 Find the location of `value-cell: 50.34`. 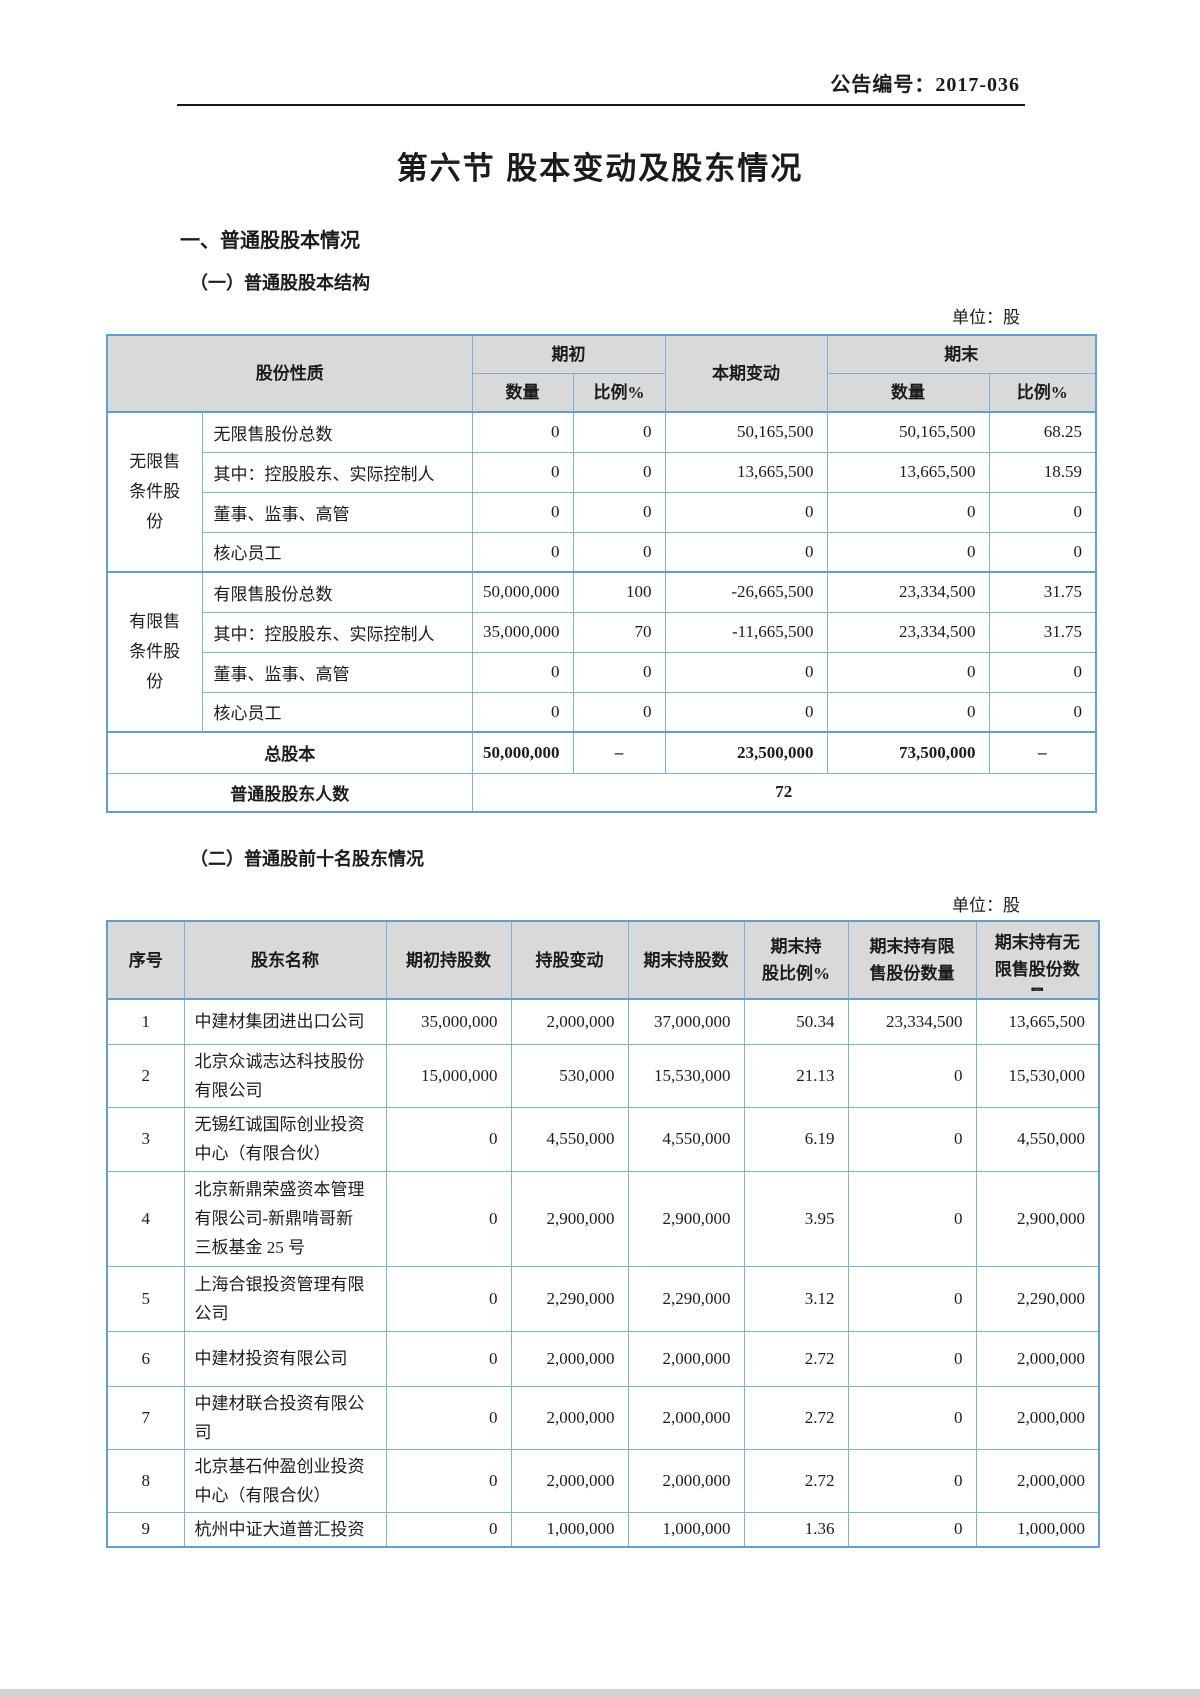

value-cell: 50.34 is located at coordinates (796, 1021).